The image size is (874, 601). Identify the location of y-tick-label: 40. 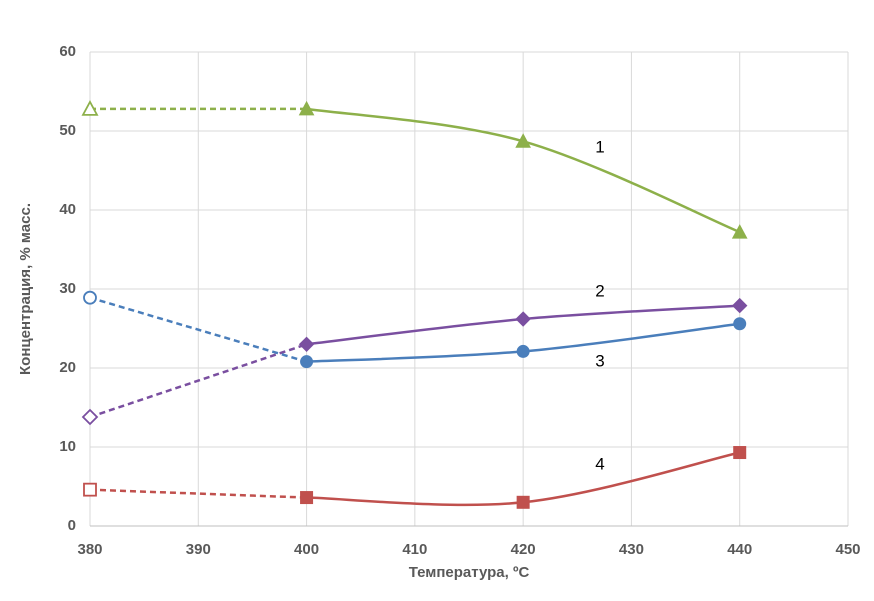
(67, 209).